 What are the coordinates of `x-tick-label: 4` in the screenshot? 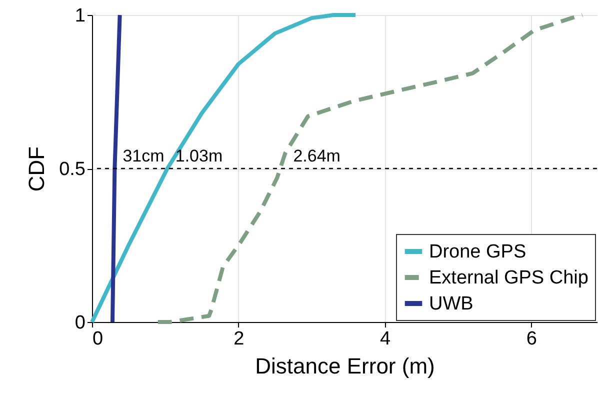 It's located at (385, 339).